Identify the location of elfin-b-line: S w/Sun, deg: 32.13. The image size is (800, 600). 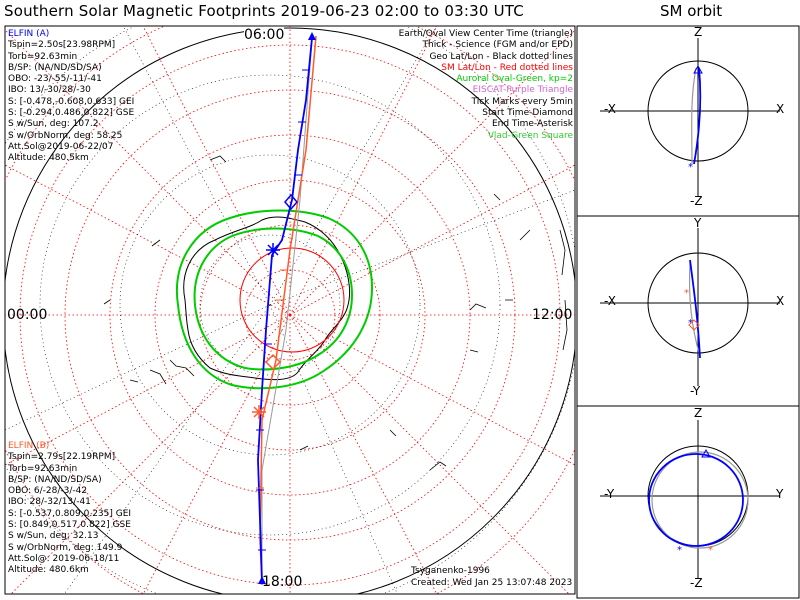
(53, 536).